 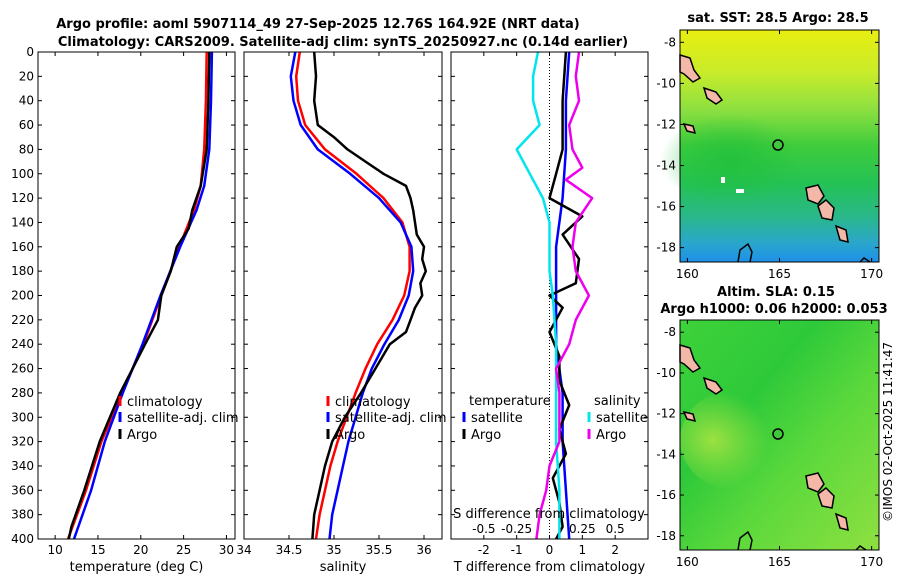 I want to click on depth-tick-label: 220, so click(x=22, y=320).